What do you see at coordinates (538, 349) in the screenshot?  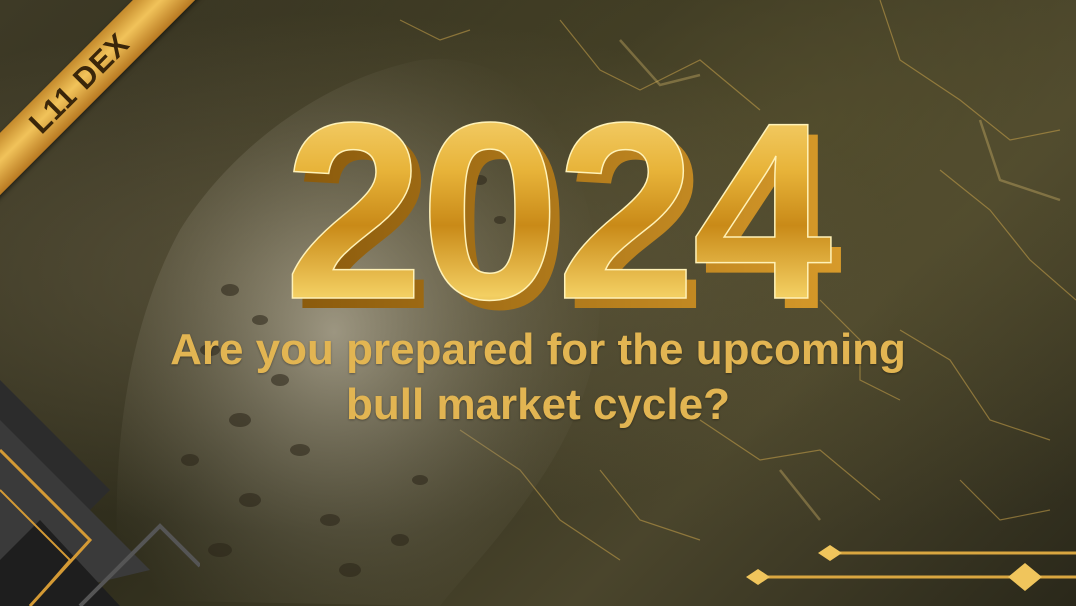 I see `tagline-line-1: Are you prepared for the upcoming` at bounding box center [538, 349].